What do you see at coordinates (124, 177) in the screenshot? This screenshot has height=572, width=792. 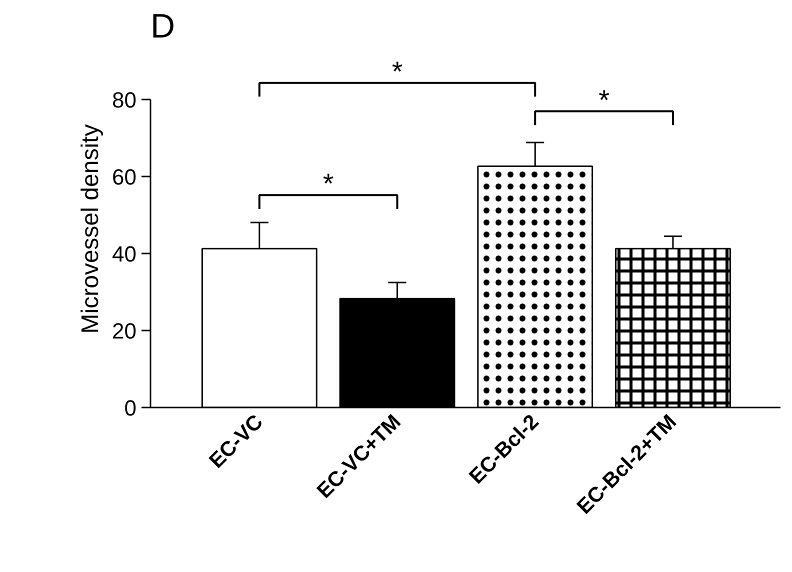 I see `y-tick-label: 60` at bounding box center [124, 177].